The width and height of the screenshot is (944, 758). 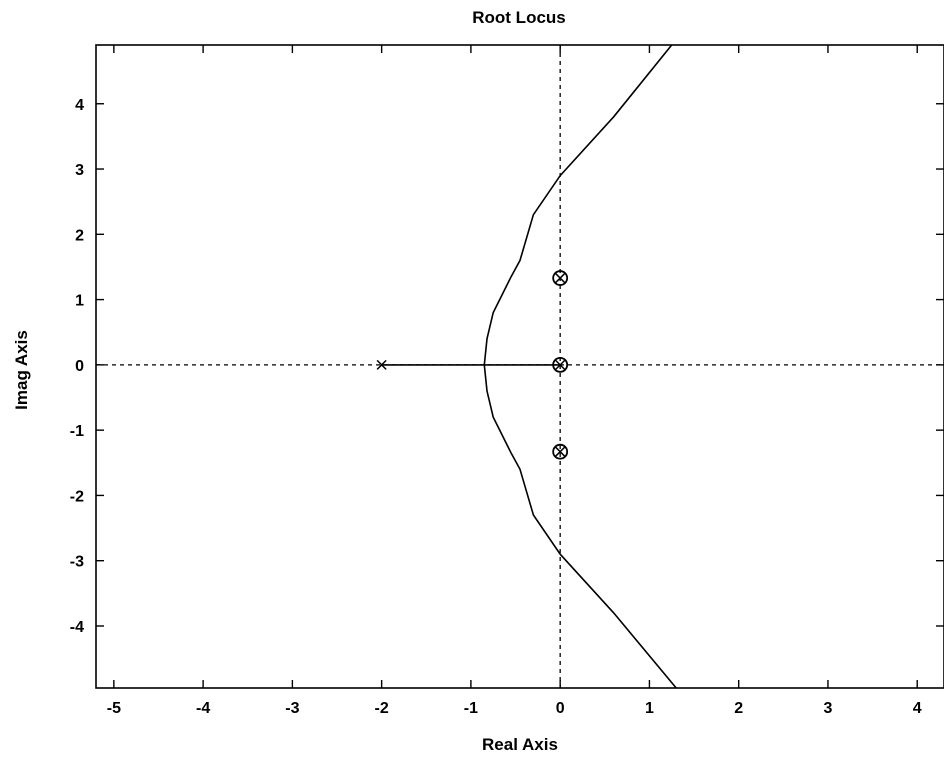 I want to click on y-tick-label: -2, so click(x=77, y=496).